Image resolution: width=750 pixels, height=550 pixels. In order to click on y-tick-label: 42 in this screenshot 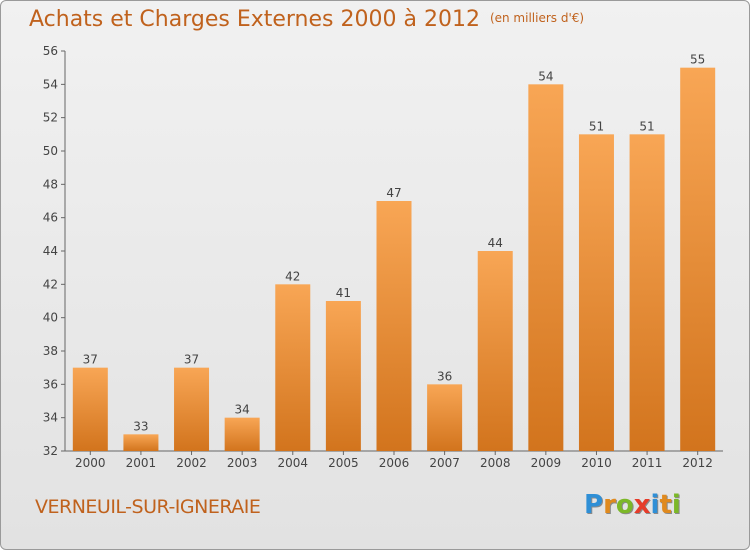, I will do `click(50, 284)`.